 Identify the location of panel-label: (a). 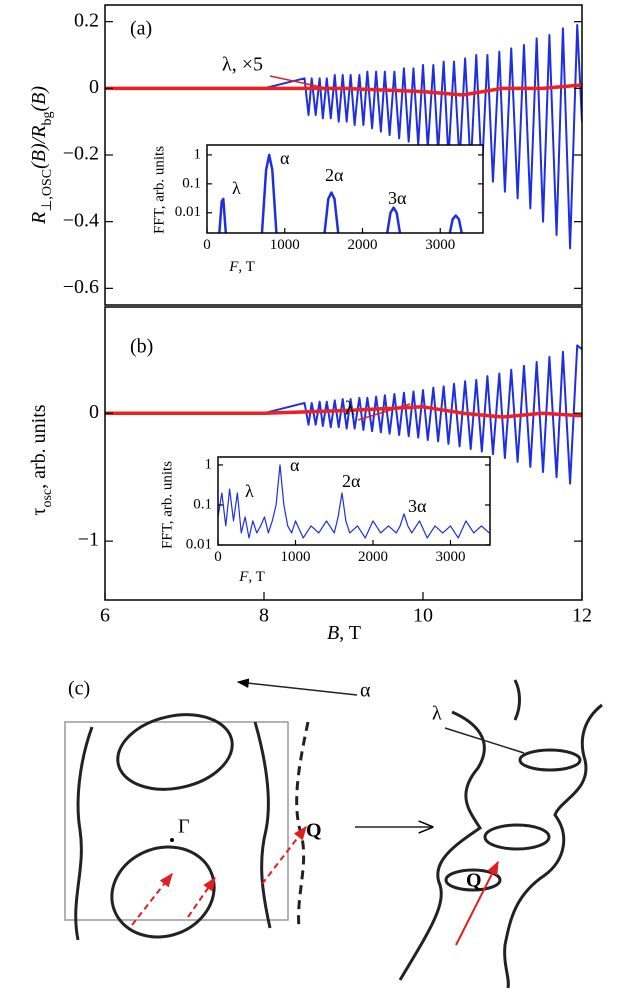
(141, 29).